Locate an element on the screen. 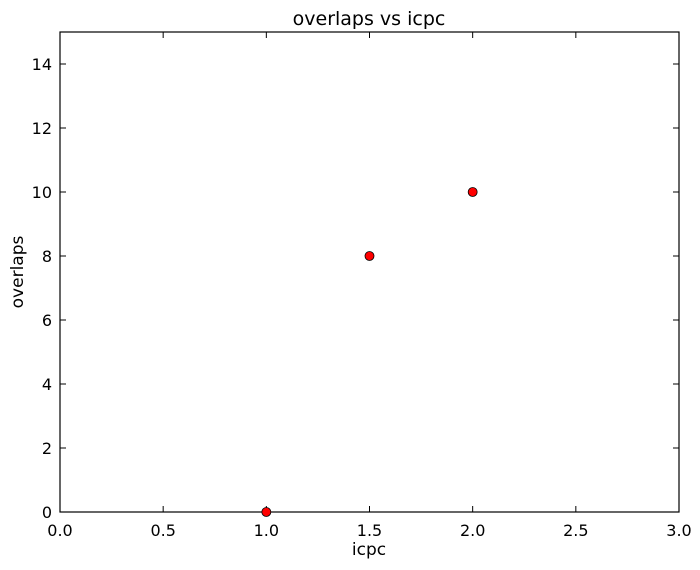 The width and height of the screenshot is (700, 570). x-tick-label: 0.0 is located at coordinates (59, 530).